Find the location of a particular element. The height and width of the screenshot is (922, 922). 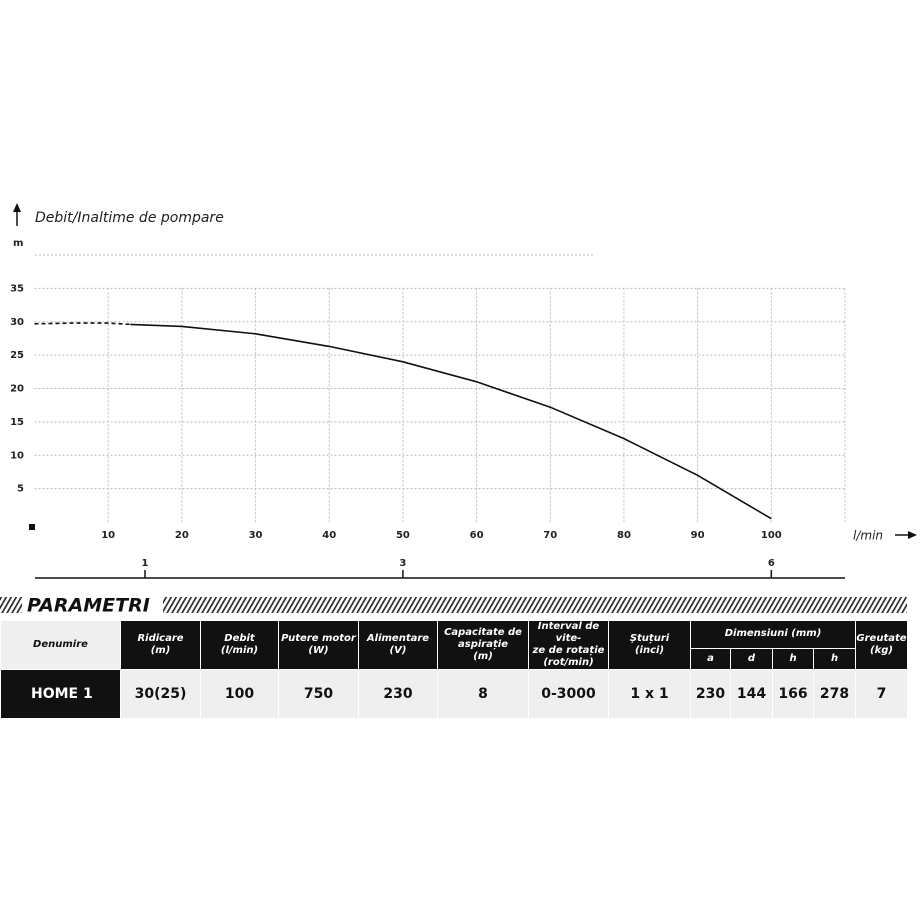

x2-tick-label: 3 is located at coordinates (402, 563).